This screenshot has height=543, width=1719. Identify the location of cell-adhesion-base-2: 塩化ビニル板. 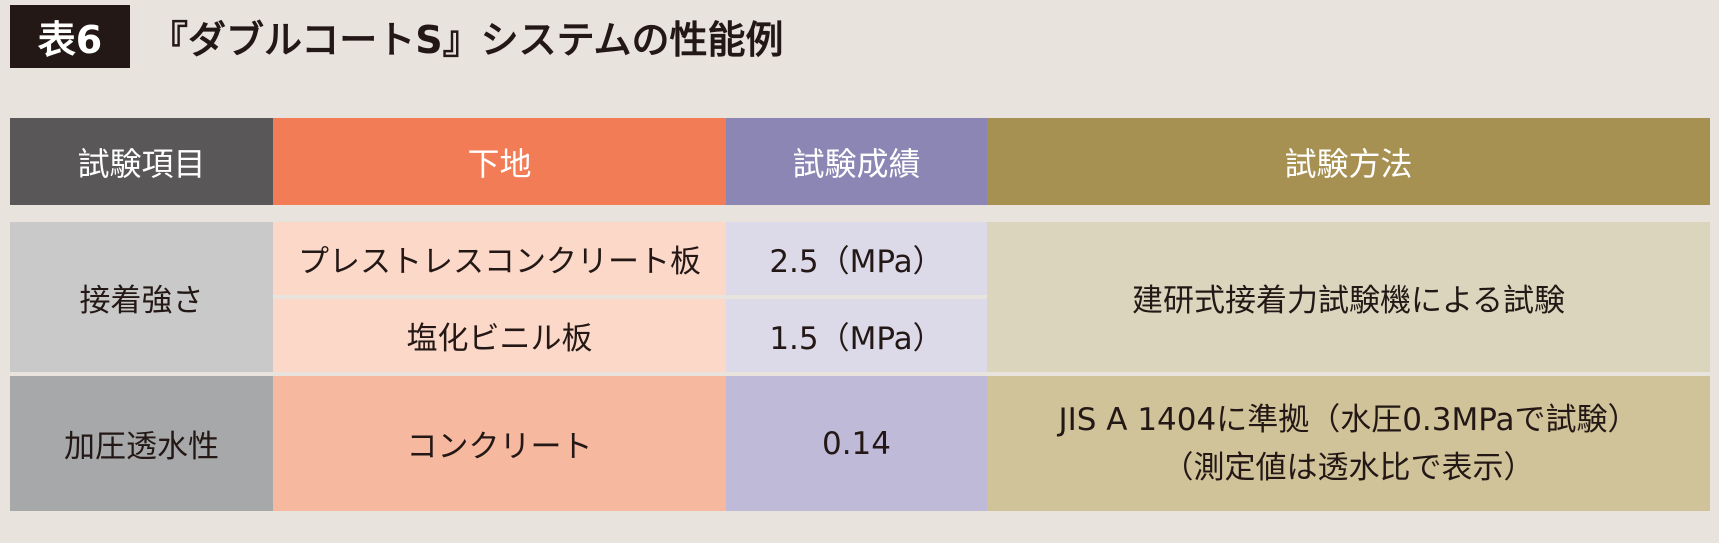
(499, 337).